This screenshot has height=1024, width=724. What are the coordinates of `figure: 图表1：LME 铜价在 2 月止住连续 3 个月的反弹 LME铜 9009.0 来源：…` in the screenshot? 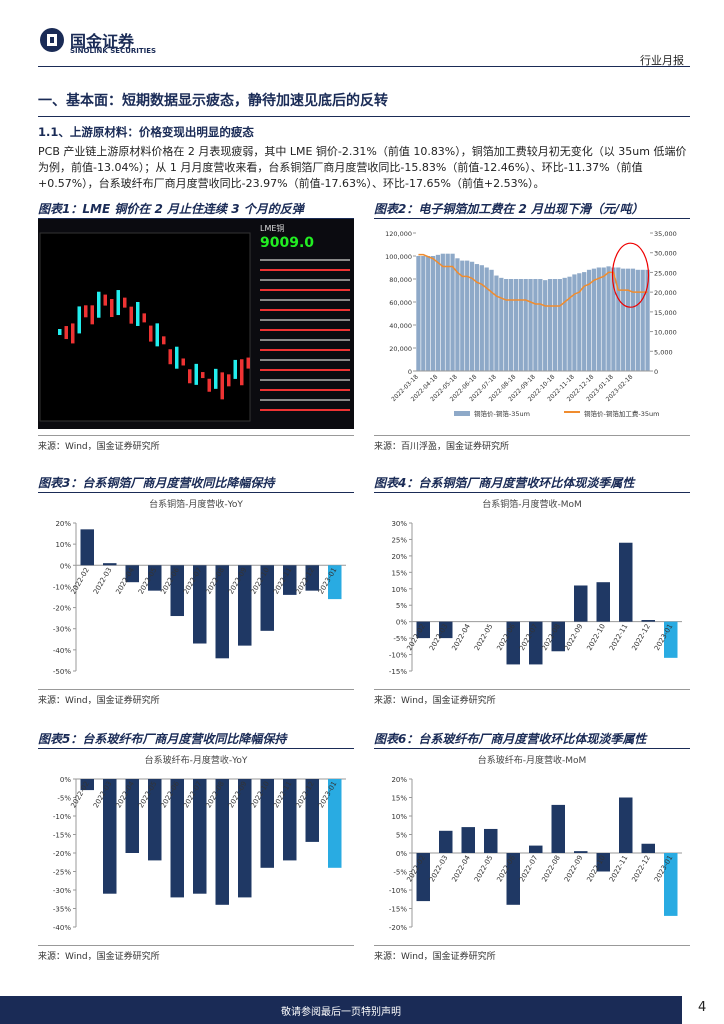 It's located at (196, 326).